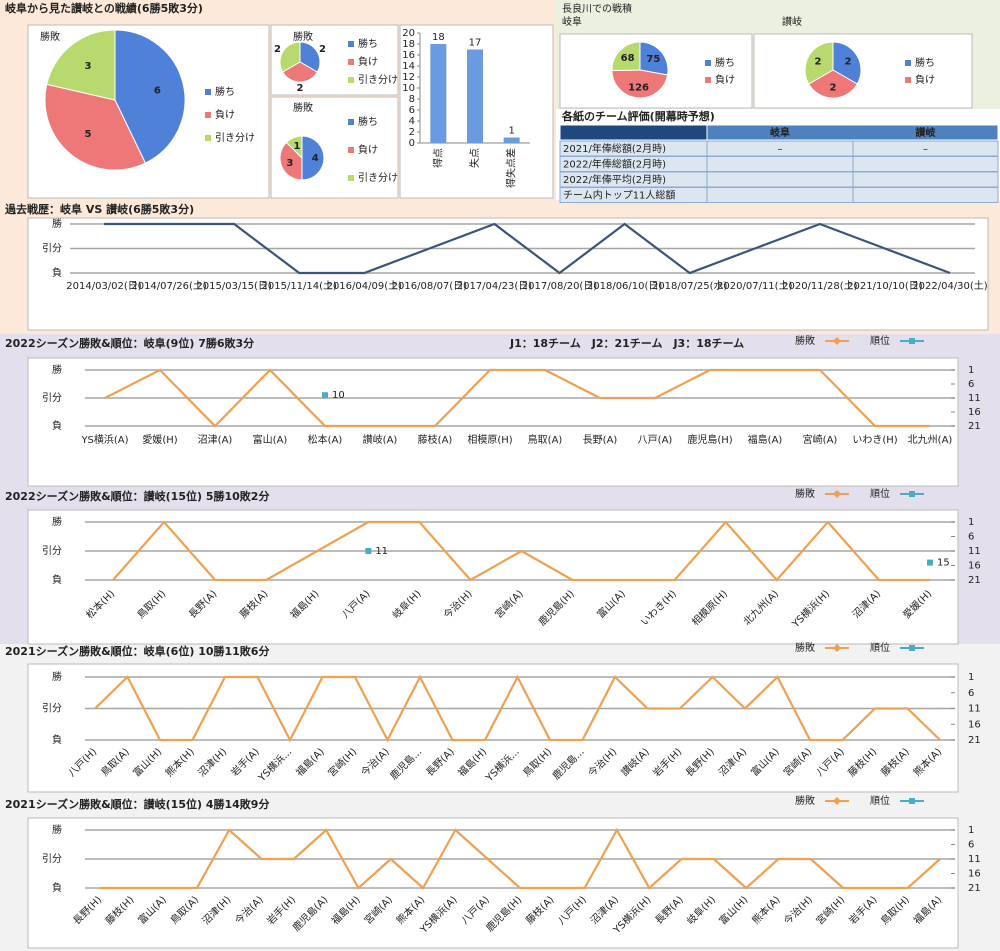 The image size is (1000, 951). I want to click on legend-label: 順位, so click(880, 340).